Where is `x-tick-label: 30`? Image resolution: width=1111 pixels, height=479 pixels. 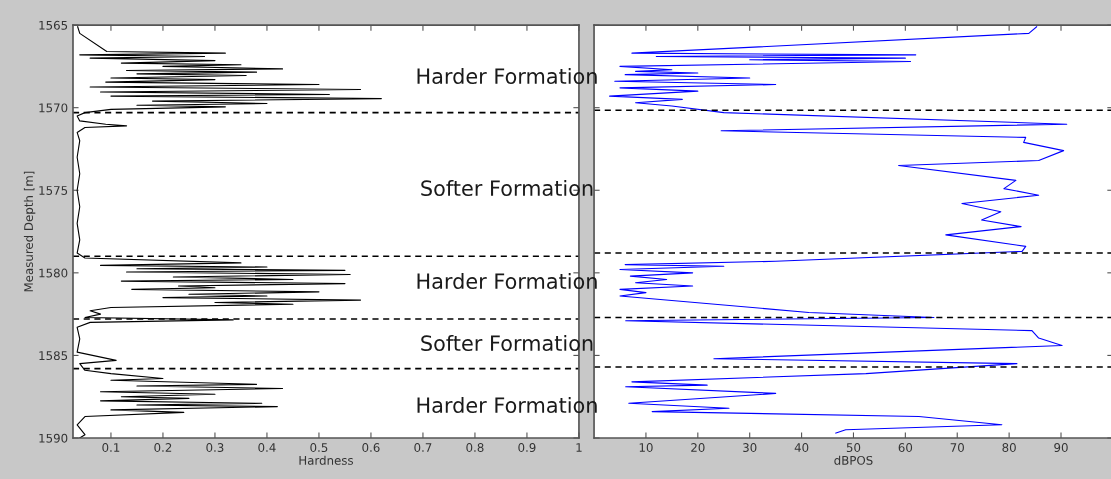
x-tick-label: 30 is located at coordinates (750, 447).